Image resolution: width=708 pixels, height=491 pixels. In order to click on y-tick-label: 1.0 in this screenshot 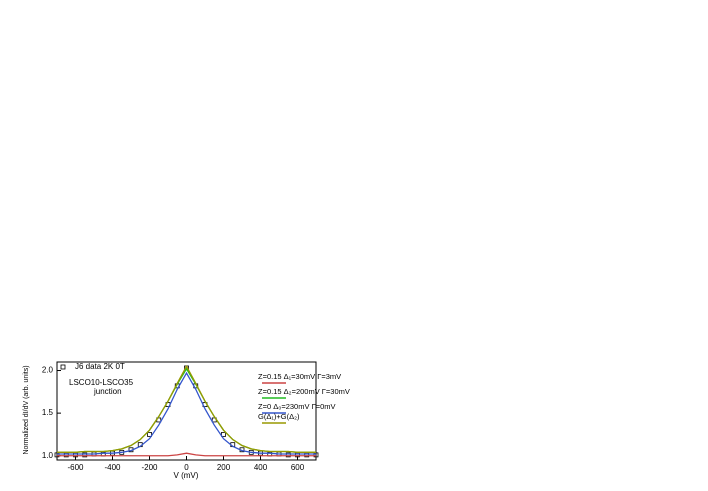, I will do `click(48, 455)`.